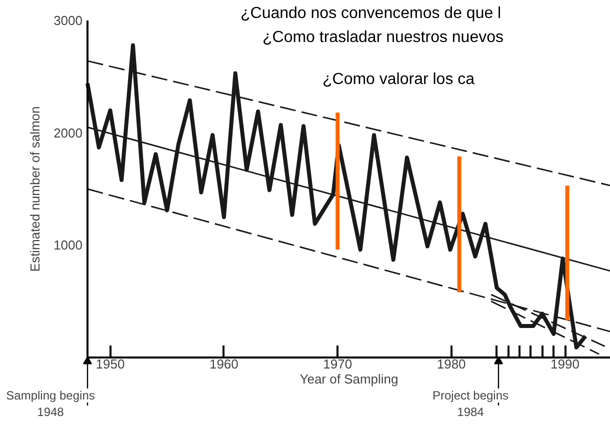  I want to click on x-axis-title: Year of Sampling, so click(349, 379).